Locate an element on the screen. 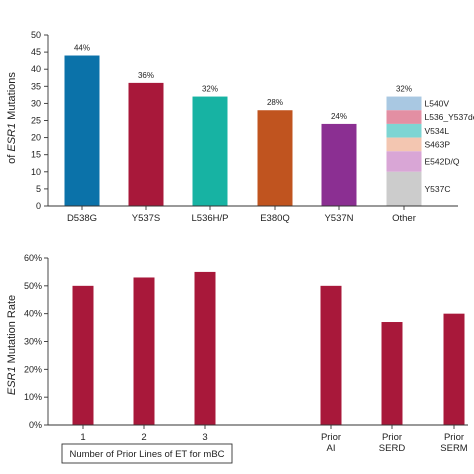 The height and width of the screenshot is (474, 474). x-tick-label-1: 1 is located at coordinates (82, 437).